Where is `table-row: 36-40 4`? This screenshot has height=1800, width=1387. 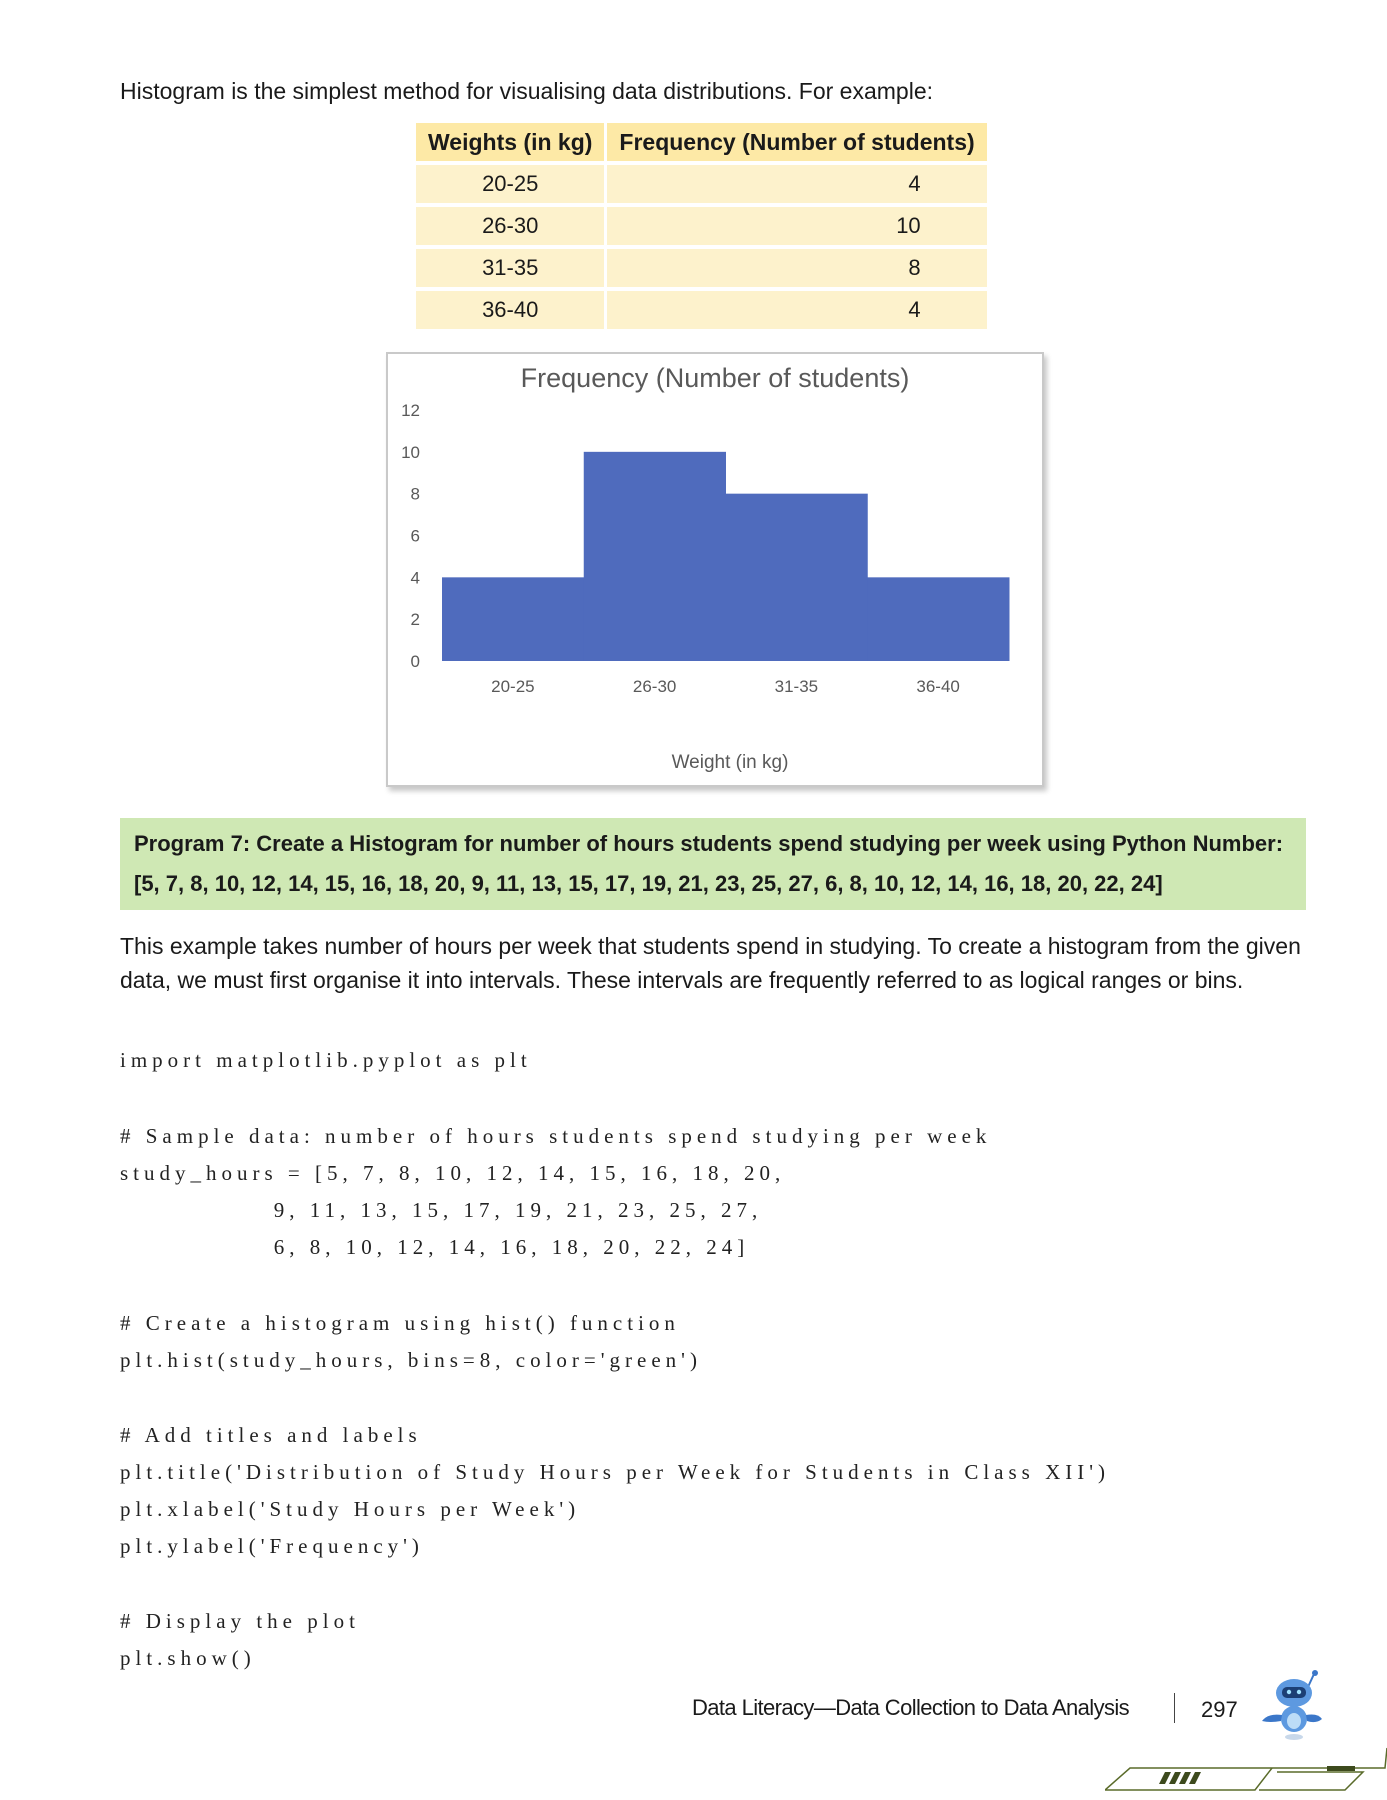
table-row: 36-40 4 is located at coordinates (701, 310).